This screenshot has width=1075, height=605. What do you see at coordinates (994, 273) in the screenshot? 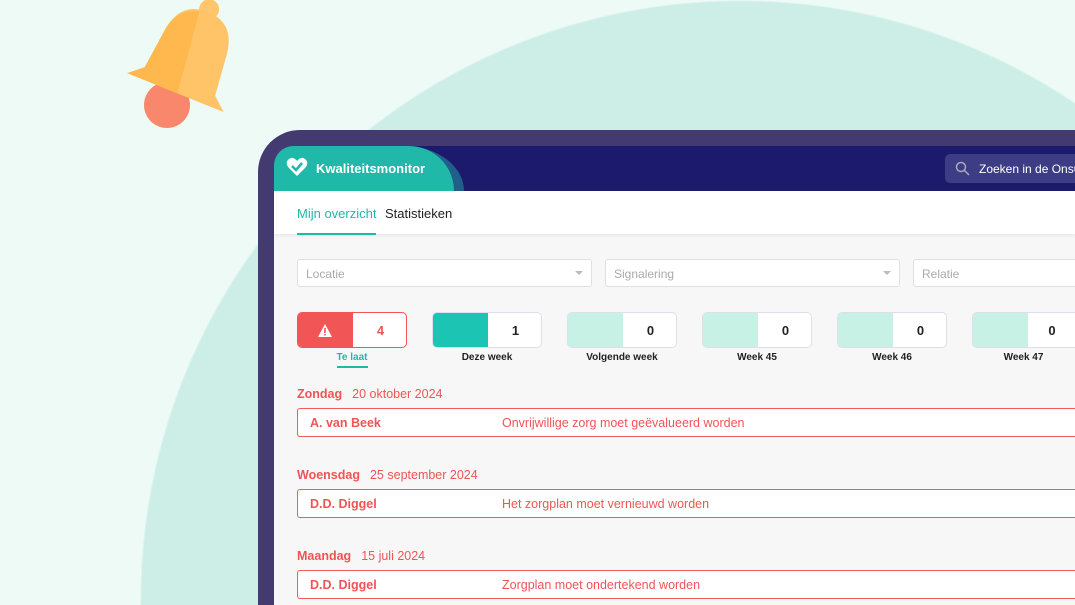
I see `relatie-dropdown: Relatie` at bounding box center [994, 273].